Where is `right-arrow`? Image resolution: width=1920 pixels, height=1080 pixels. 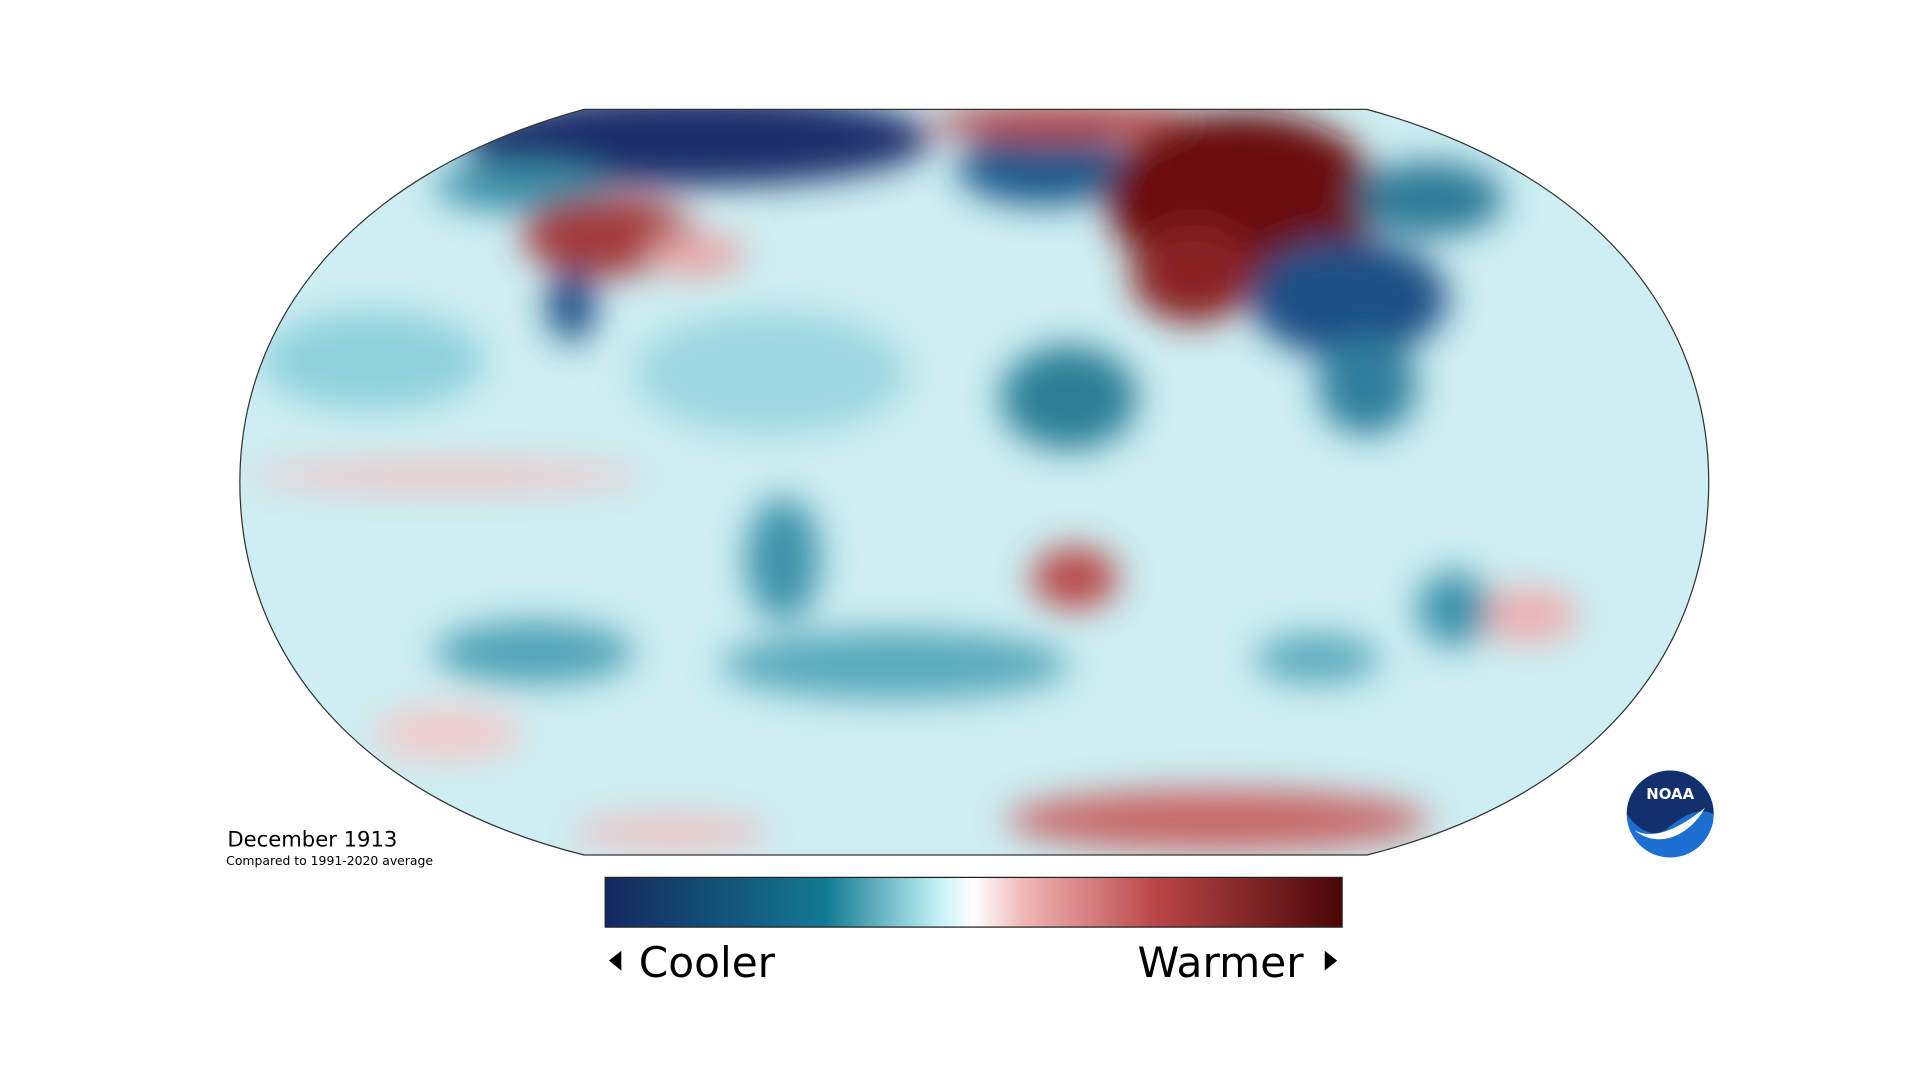 right-arrow is located at coordinates (1331, 960).